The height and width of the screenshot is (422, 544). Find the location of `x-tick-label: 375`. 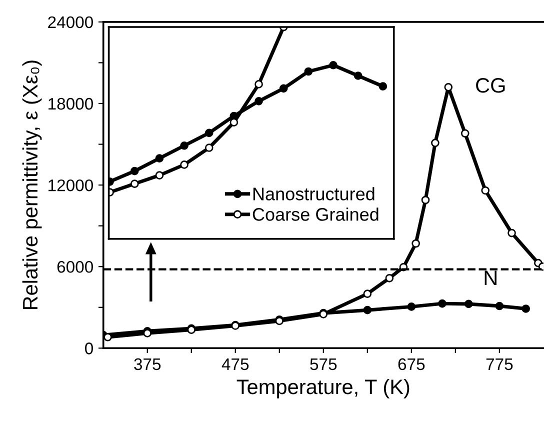

x-tick-label: 375 is located at coordinates (147, 364).